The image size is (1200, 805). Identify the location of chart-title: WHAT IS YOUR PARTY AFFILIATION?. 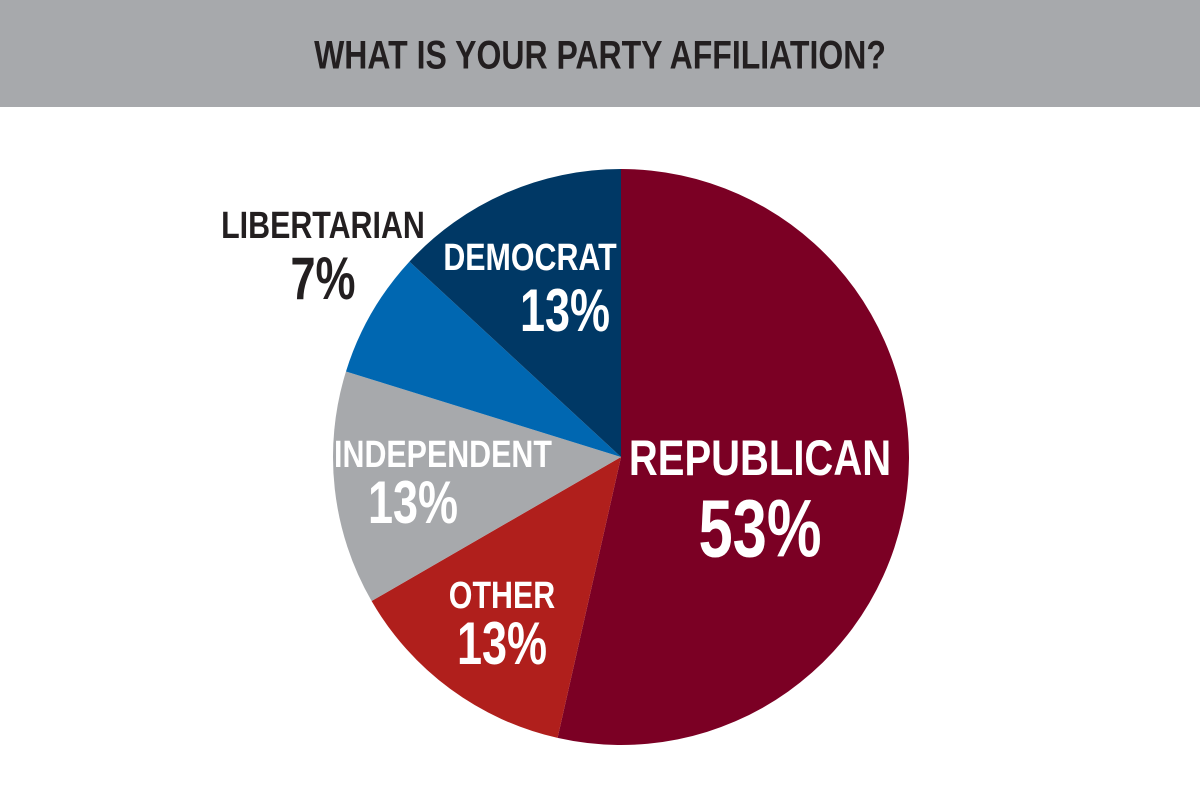
(600, 54).